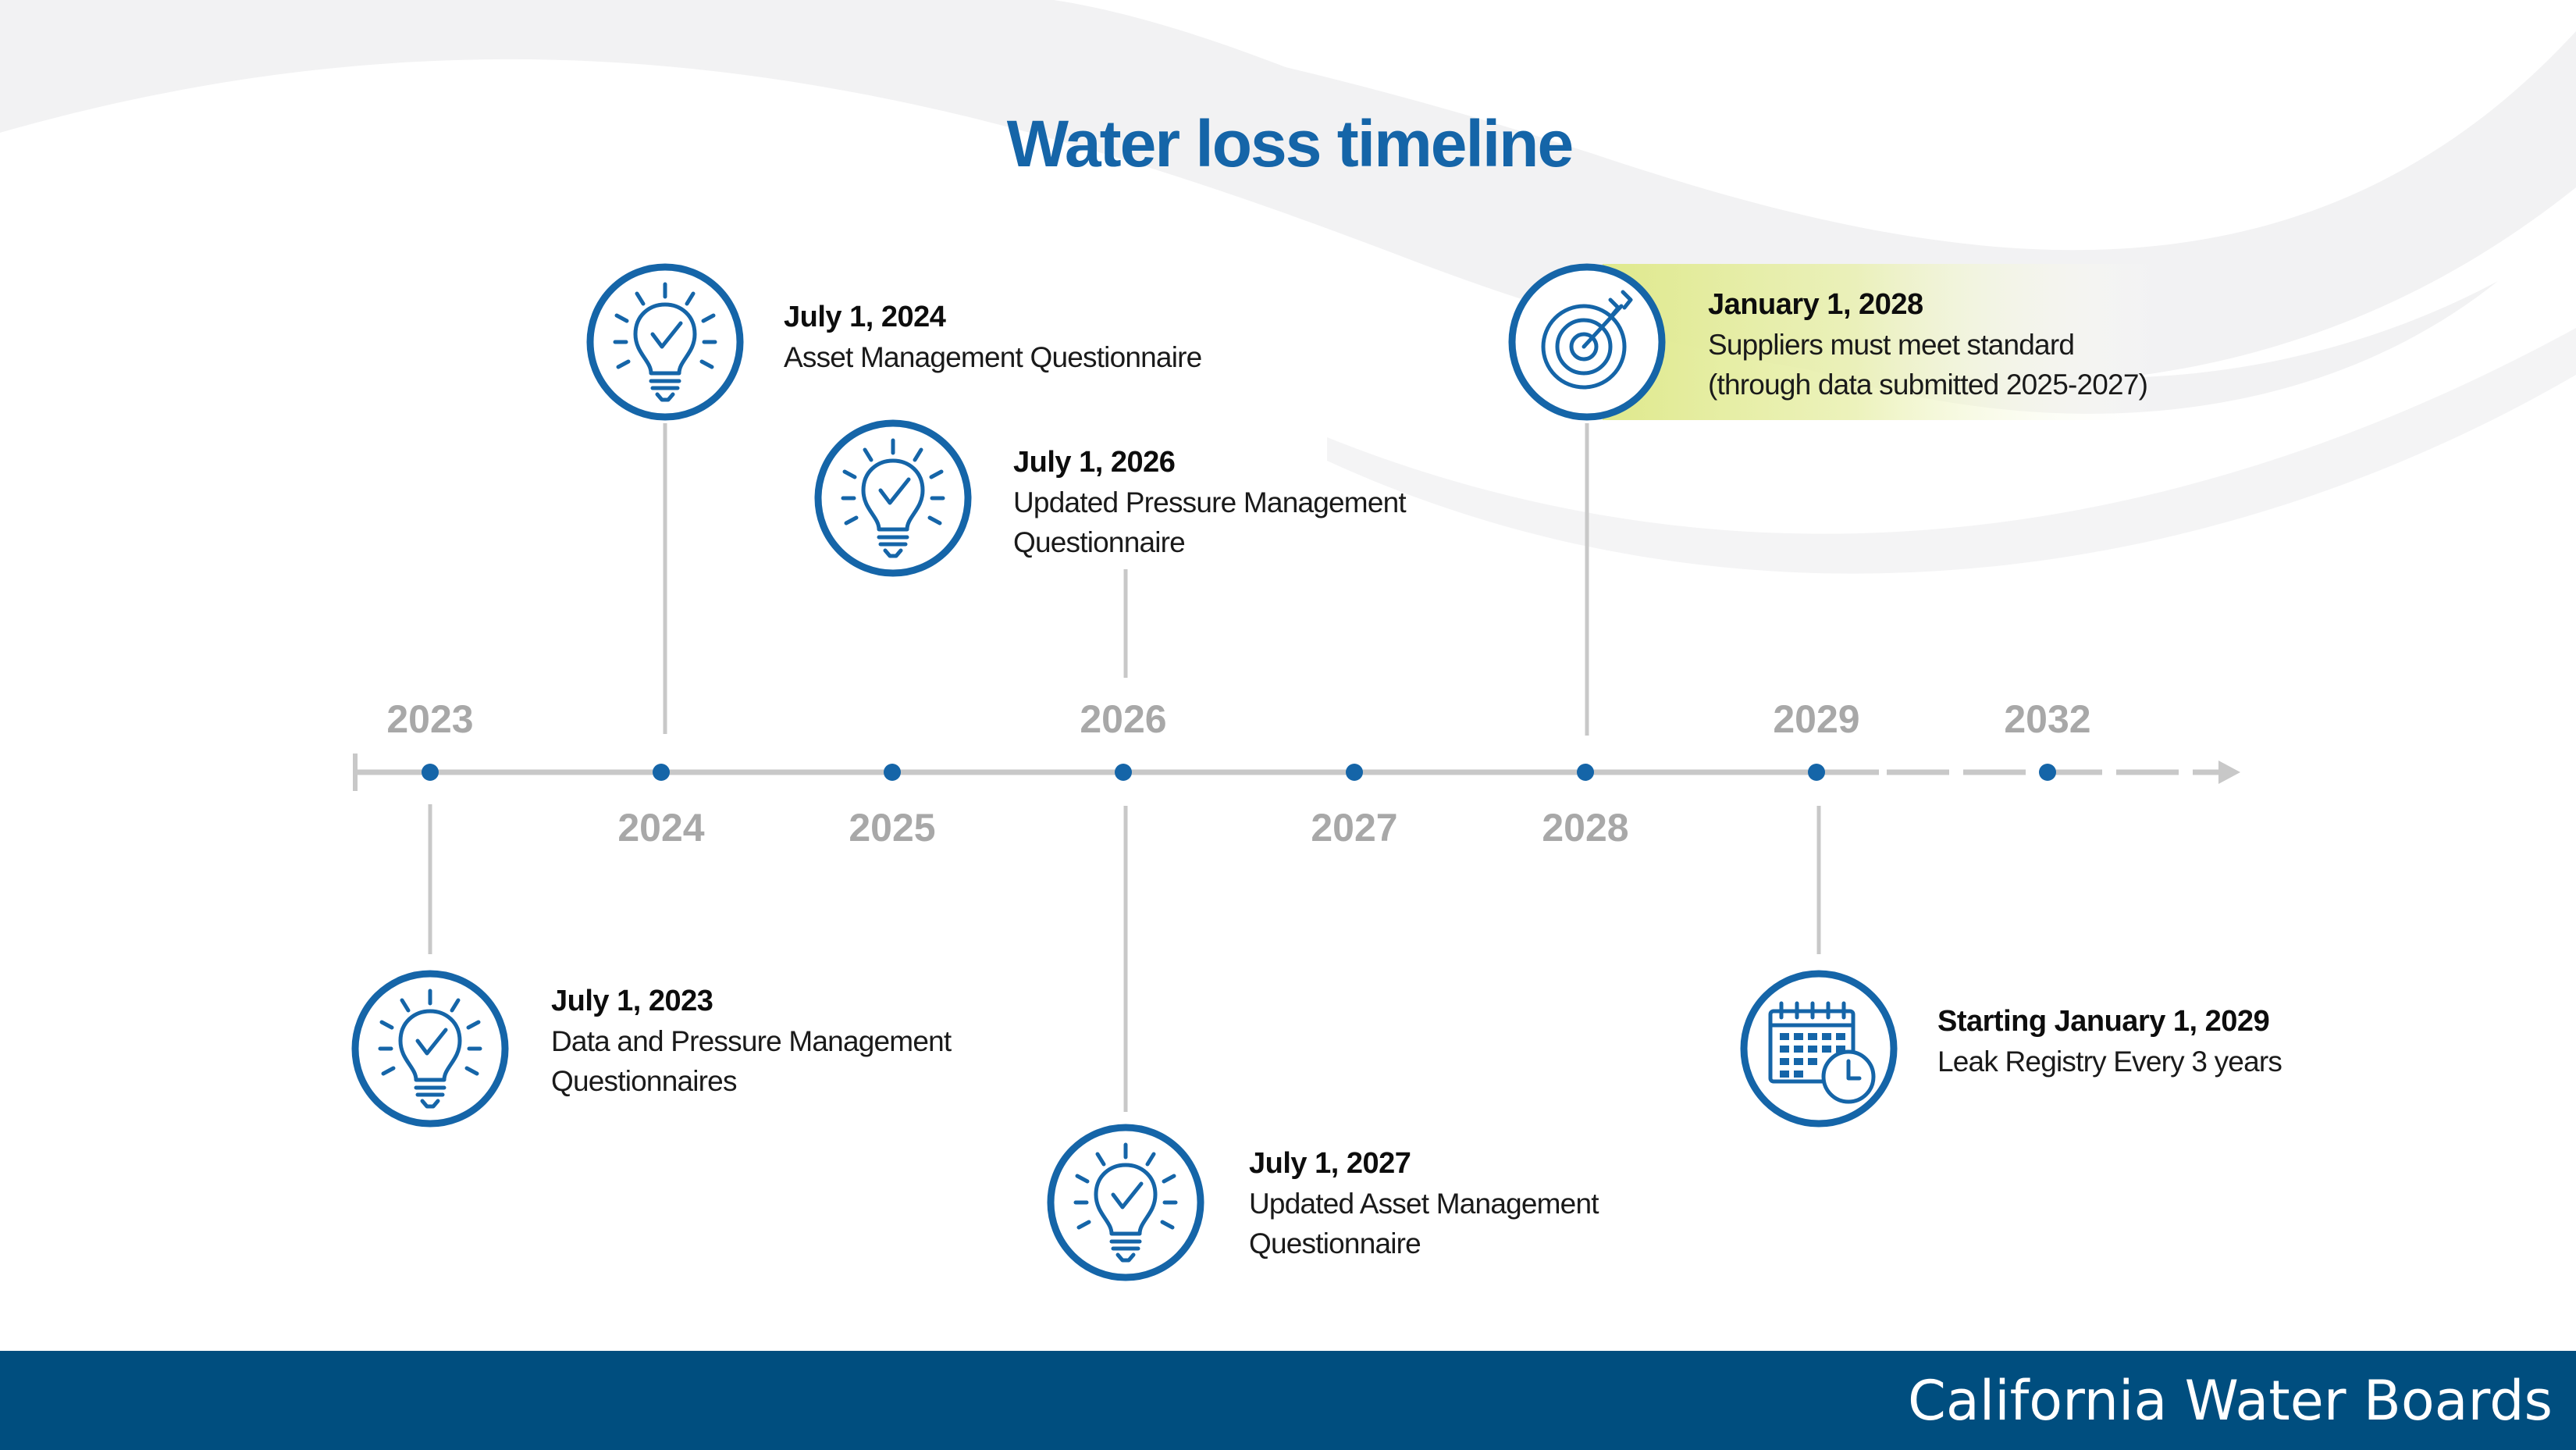 The image size is (2576, 1450). What do you see at coordinates (429, 719) in the screenshot?
I see `year-label-2023: 2023` at bounding box center [429, 719].